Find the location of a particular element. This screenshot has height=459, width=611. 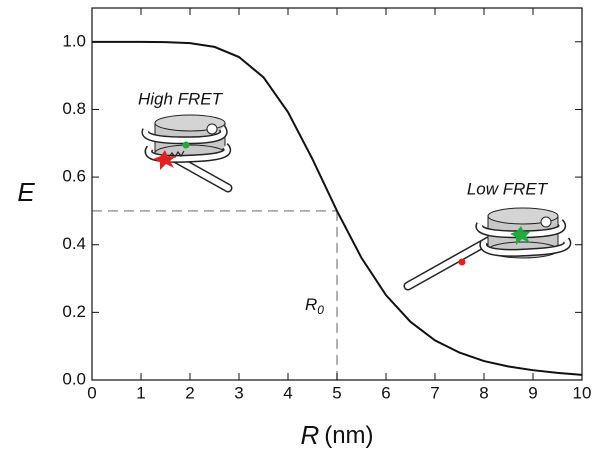

r0-symbol: R is located at coordinates (311, 304).